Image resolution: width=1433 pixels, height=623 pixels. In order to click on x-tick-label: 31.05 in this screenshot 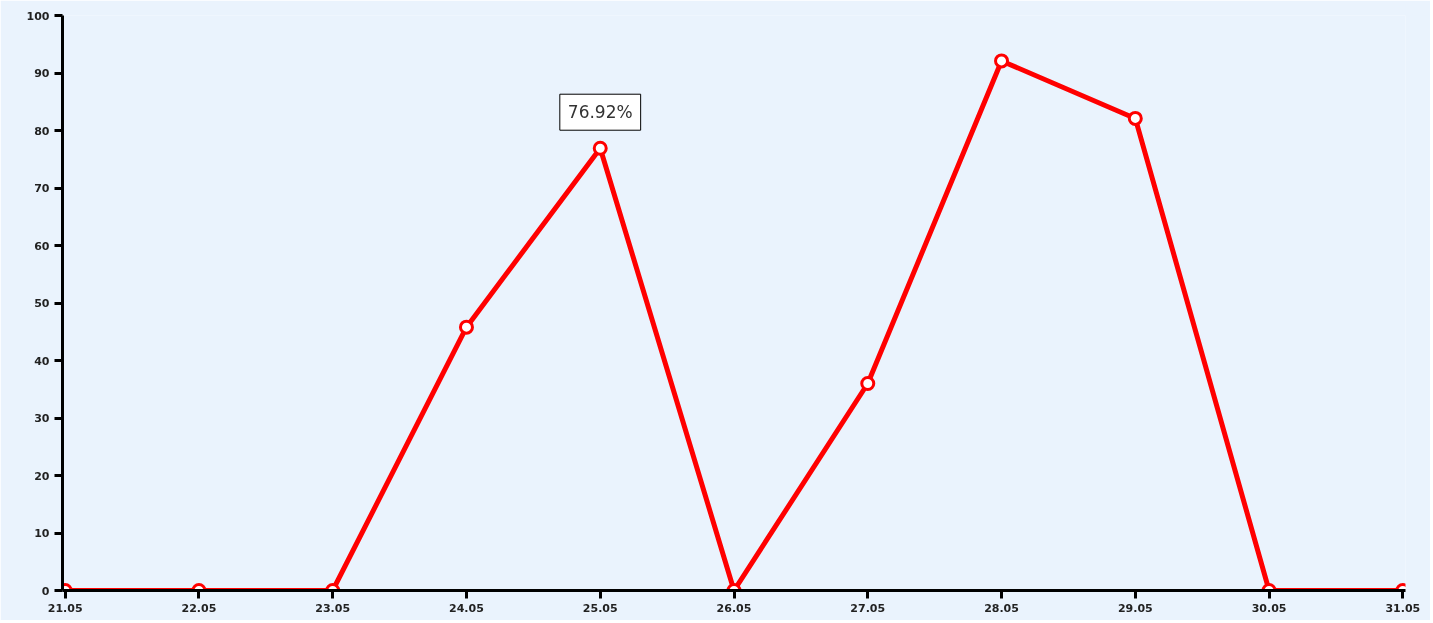, I will do `click(1403, 608)`.